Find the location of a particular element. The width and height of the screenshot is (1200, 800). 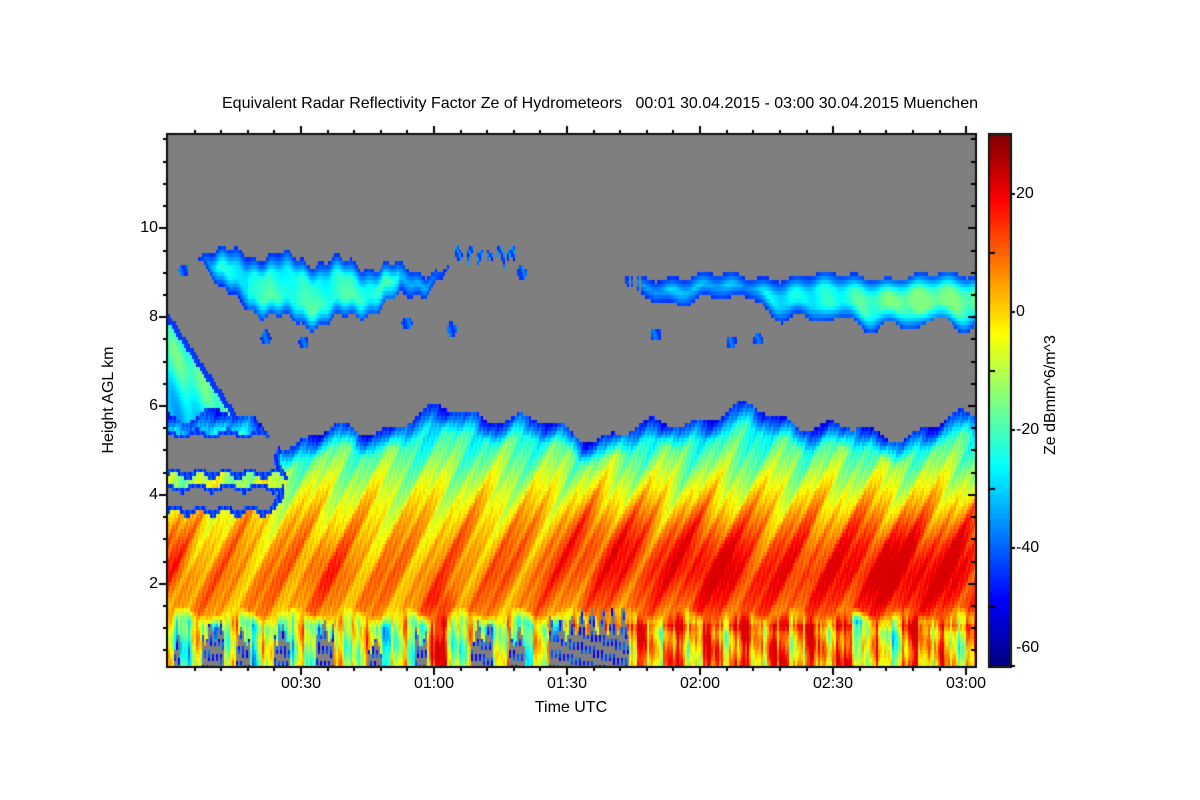

y-tick-label: 8 is located at coordinates (153, 316).